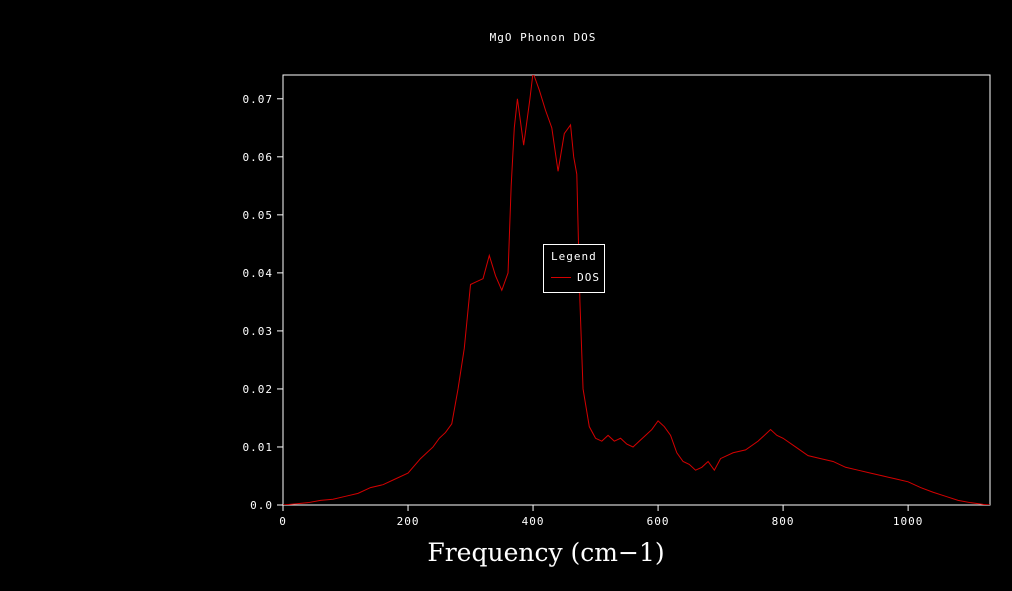  I want to click on y-tick-label: 0.0, so click(261, 505).